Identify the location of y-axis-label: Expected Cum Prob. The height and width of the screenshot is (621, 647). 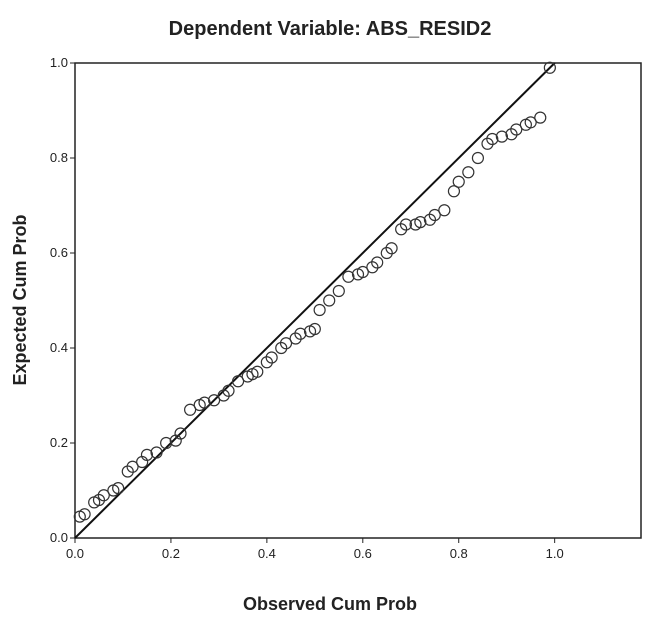
(20, 299).